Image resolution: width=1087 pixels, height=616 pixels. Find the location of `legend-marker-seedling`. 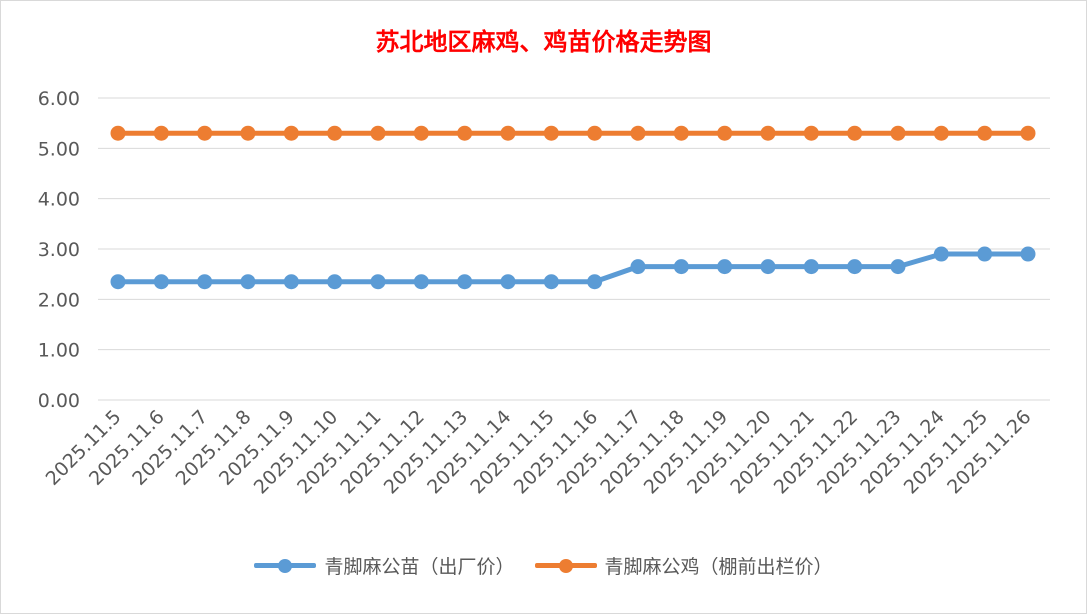

legend-marker-seedling is located at coordinates (285, 566).